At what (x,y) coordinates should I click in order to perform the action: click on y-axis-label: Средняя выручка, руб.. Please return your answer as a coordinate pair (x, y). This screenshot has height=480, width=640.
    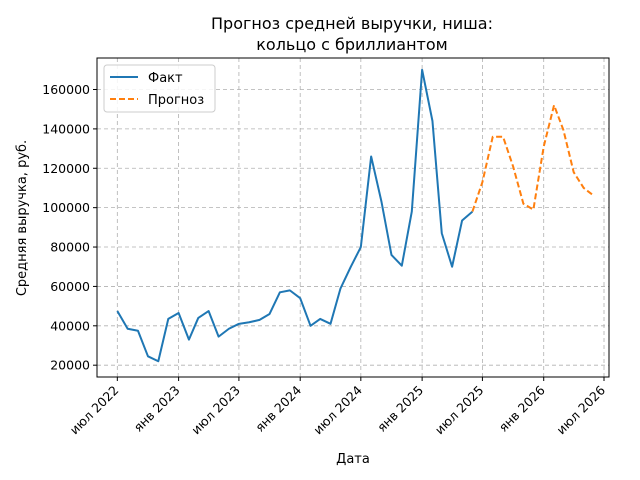
    Looking at the image, I should click on (22, 218).